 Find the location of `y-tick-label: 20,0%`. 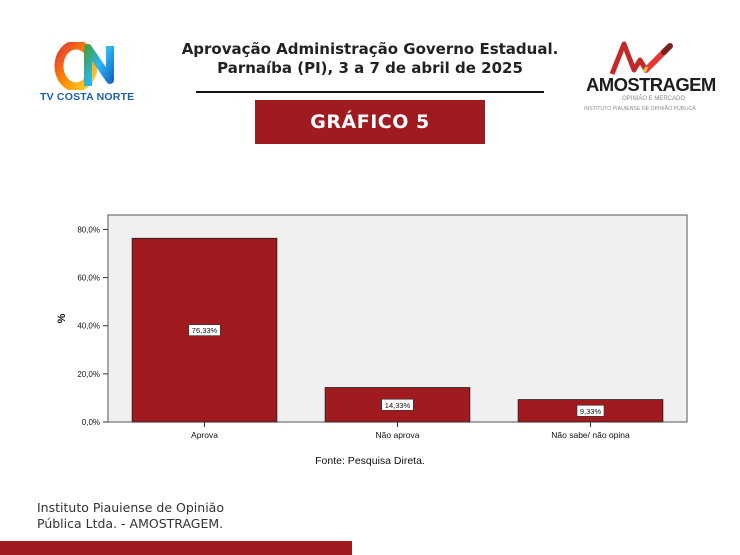

y-tick-label: 20,0% is located at coordinates (88, 374).